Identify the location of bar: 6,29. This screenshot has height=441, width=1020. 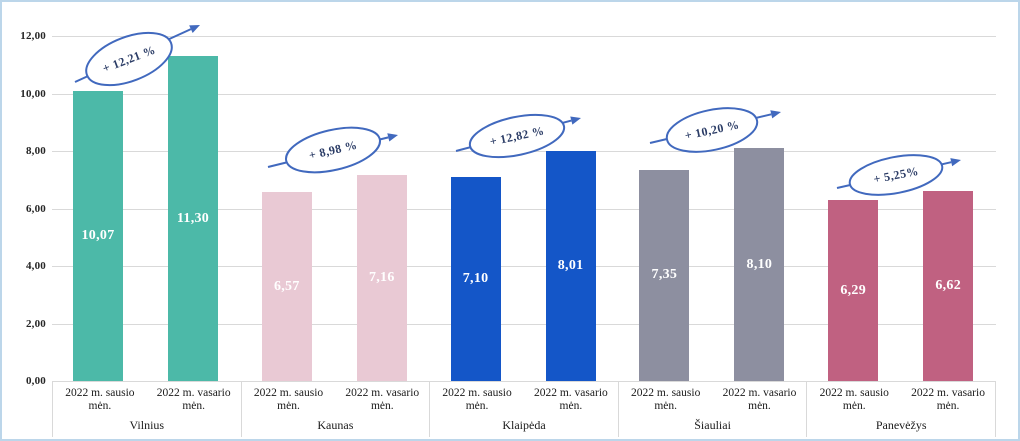
(853, 290).